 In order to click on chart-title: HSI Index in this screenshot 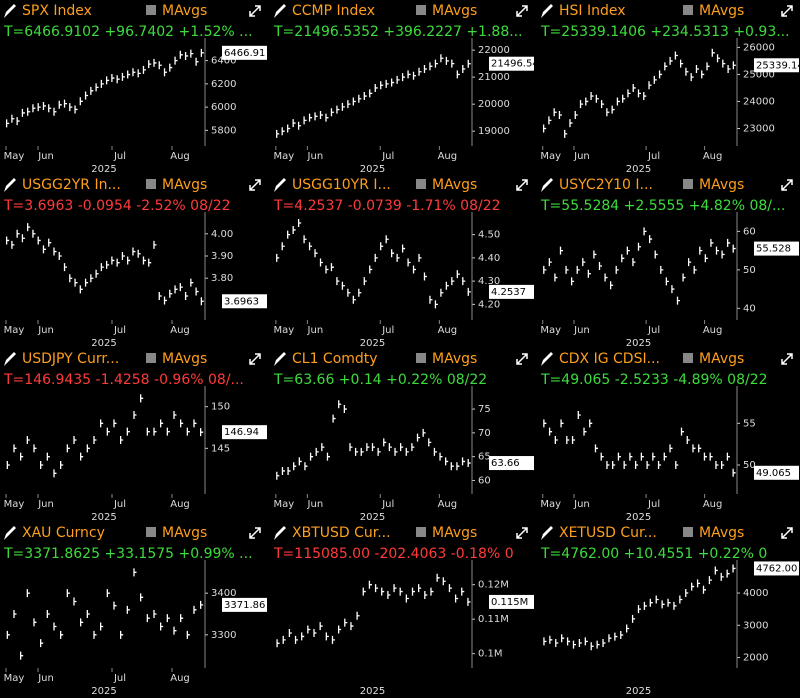, I will do `click(592, 11)`.